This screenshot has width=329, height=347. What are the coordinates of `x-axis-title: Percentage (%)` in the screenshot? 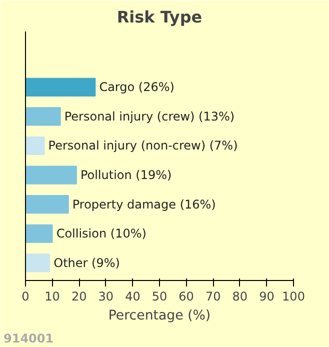 It's located at (159, 316).